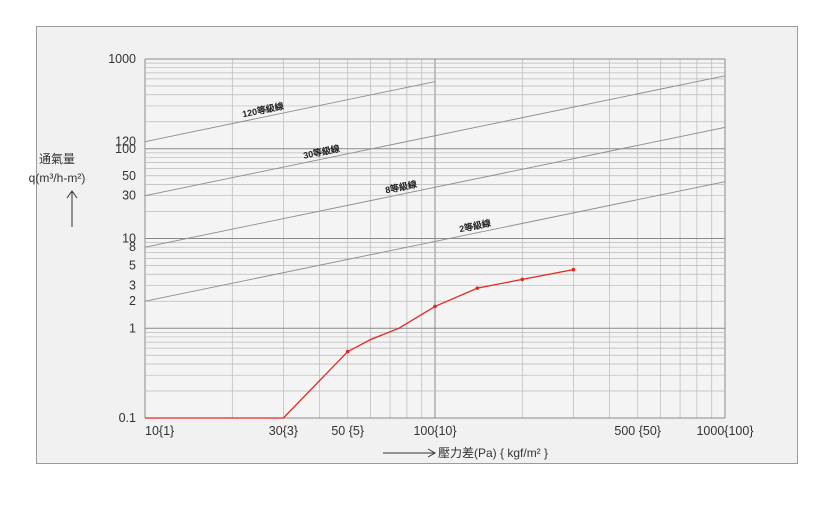  I want to click on x-tick-label: 100{10}, so click(434, 431).